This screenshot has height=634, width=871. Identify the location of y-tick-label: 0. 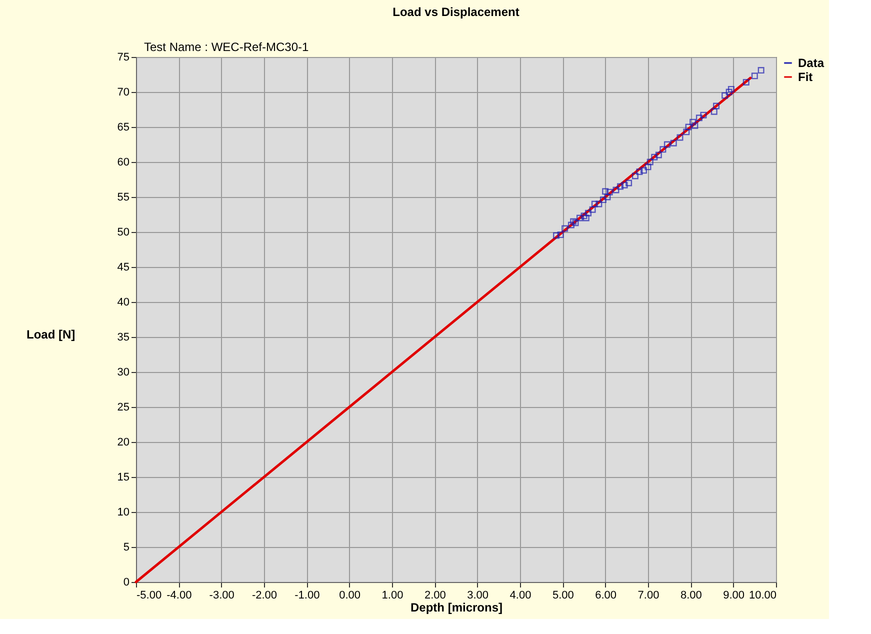
(126, 582).